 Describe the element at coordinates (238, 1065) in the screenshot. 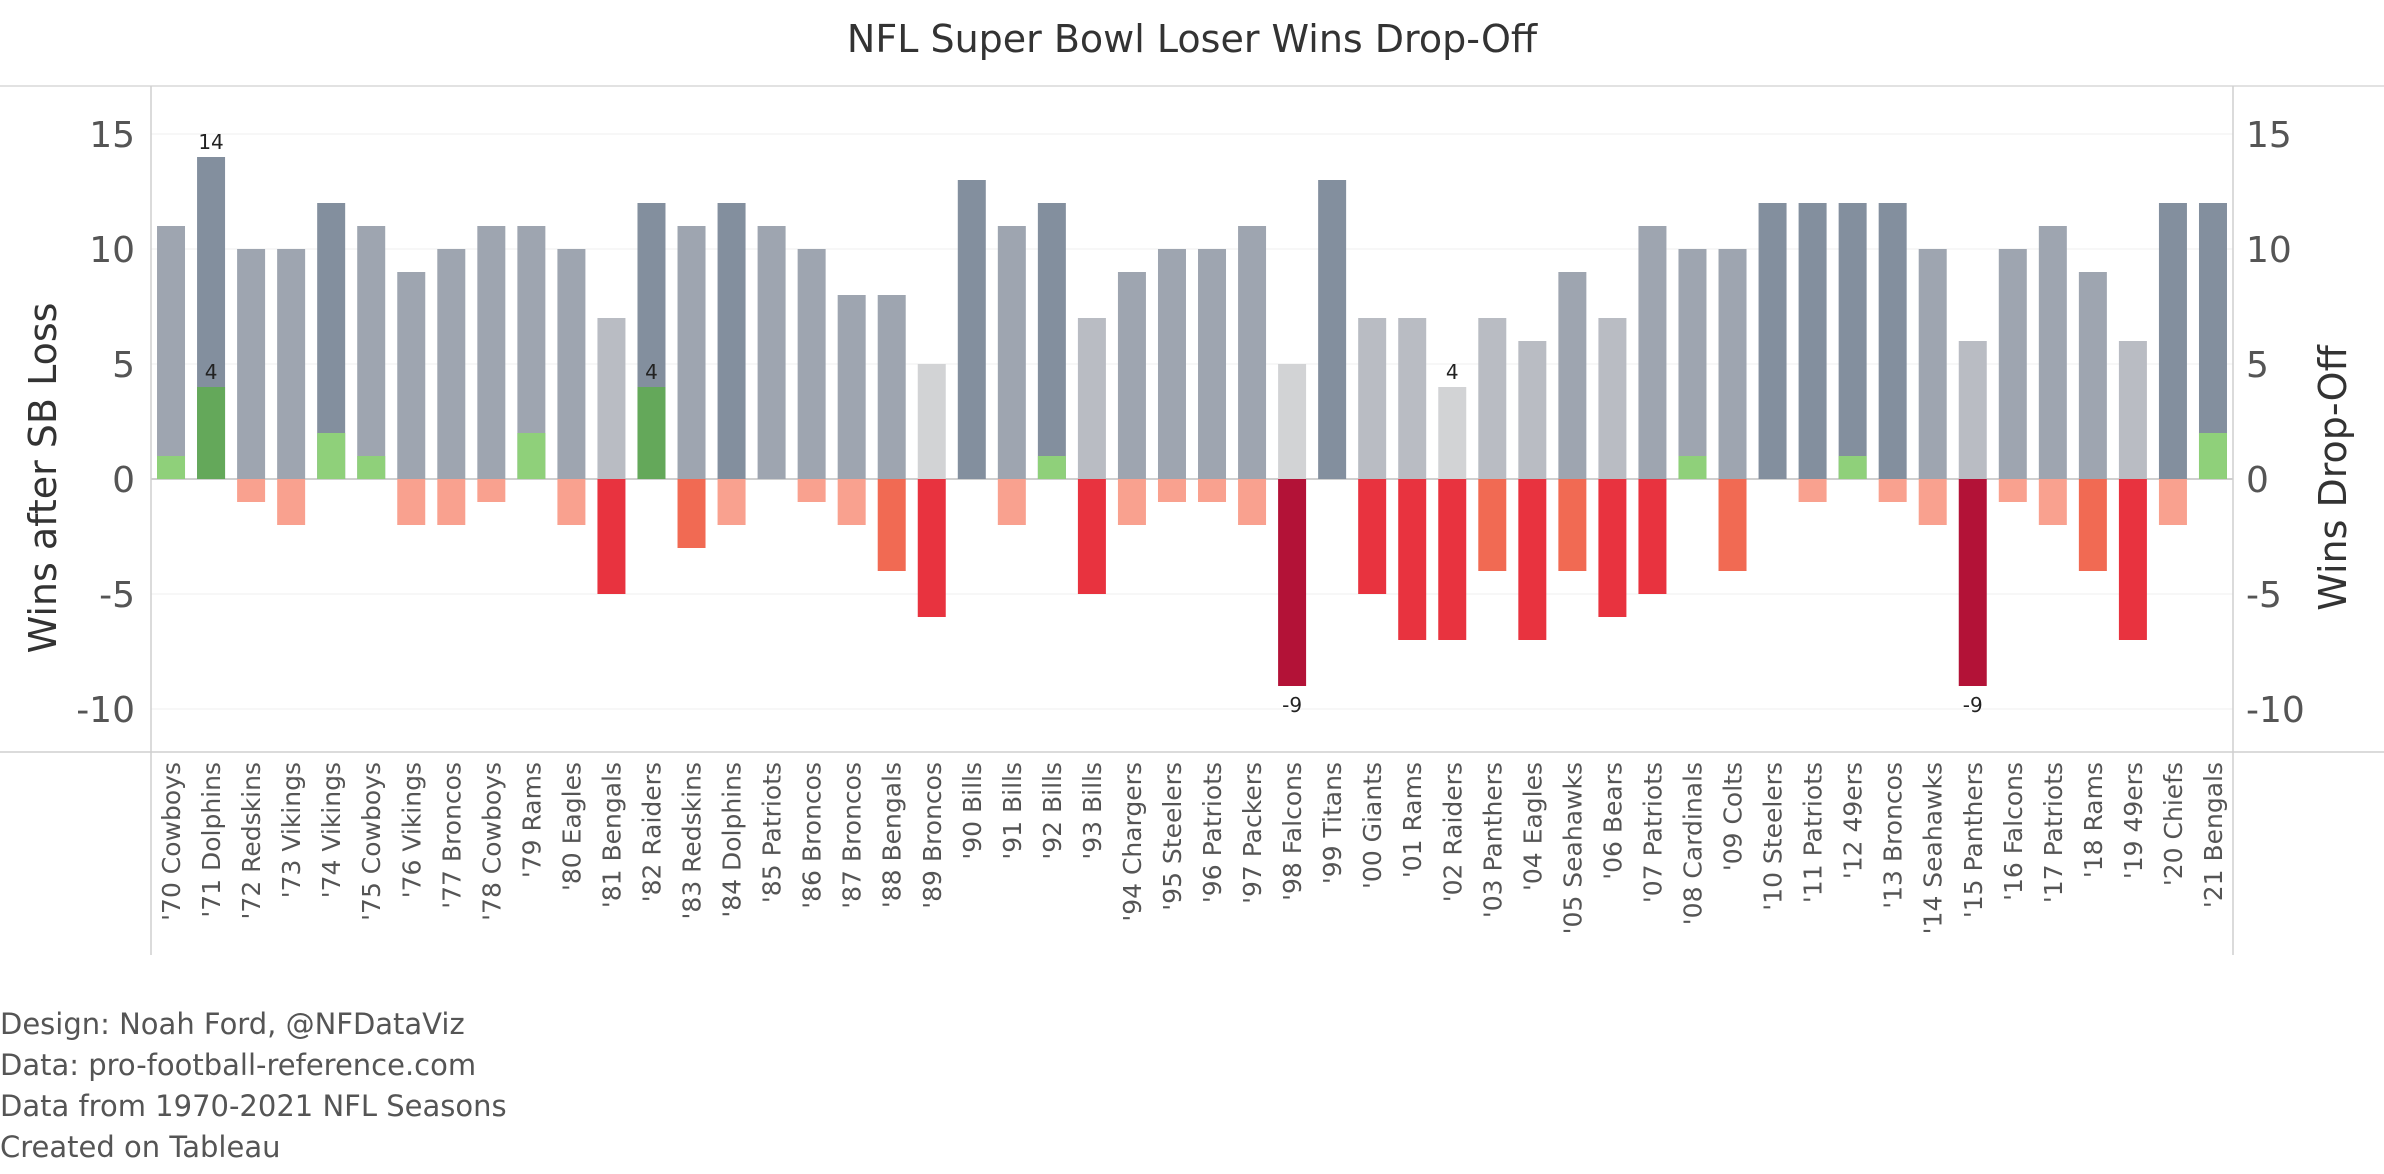

I see `footer-data-source: Data: pro-football-reference.com` at that location.